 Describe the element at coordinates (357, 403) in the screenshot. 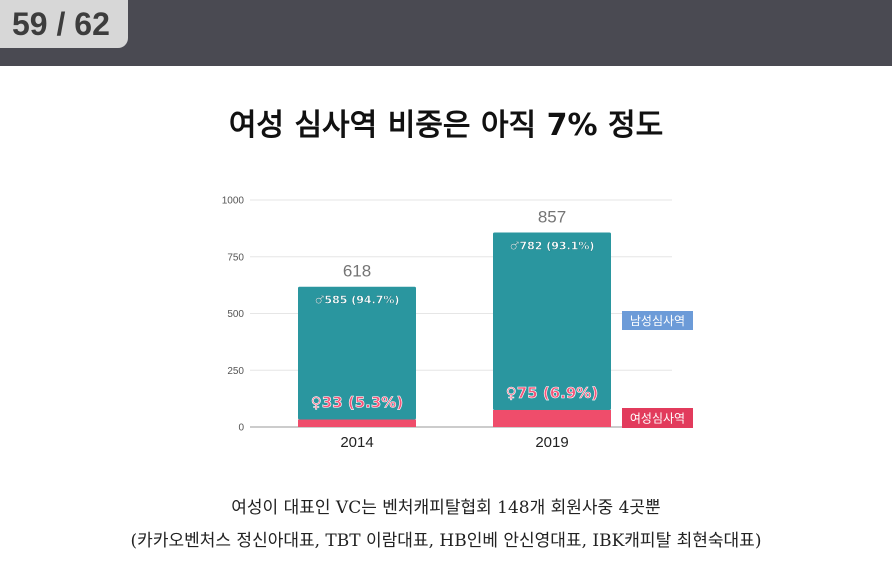

I see `data-label-female: ♀33 (5.3%)` at that location.